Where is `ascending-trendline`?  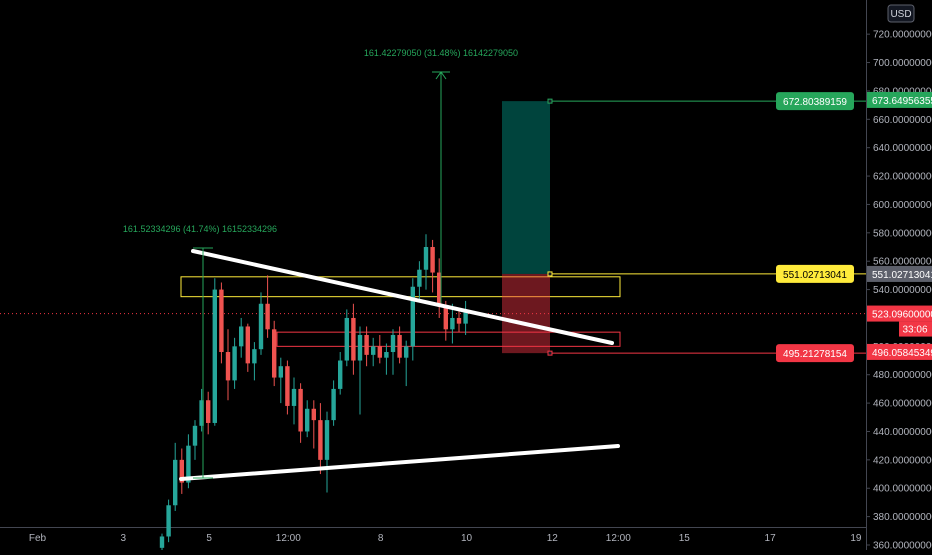
ascending-trendline is located at coordinates (399, 462).